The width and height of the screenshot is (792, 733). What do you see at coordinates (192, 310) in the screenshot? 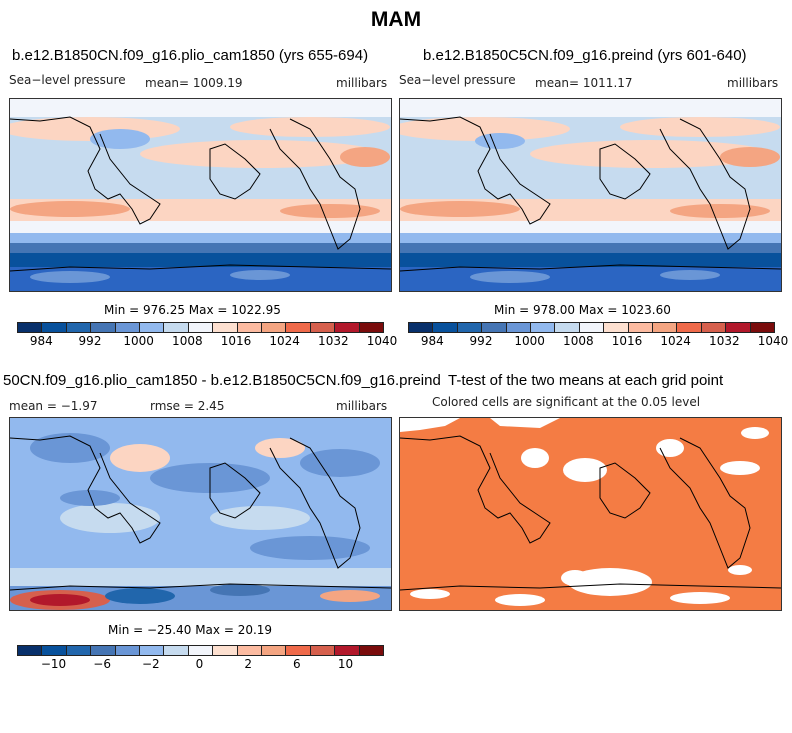
I see `panel1-minmax: Min = 976.25 Max = 1022.95` at bounding box center [192, 310].